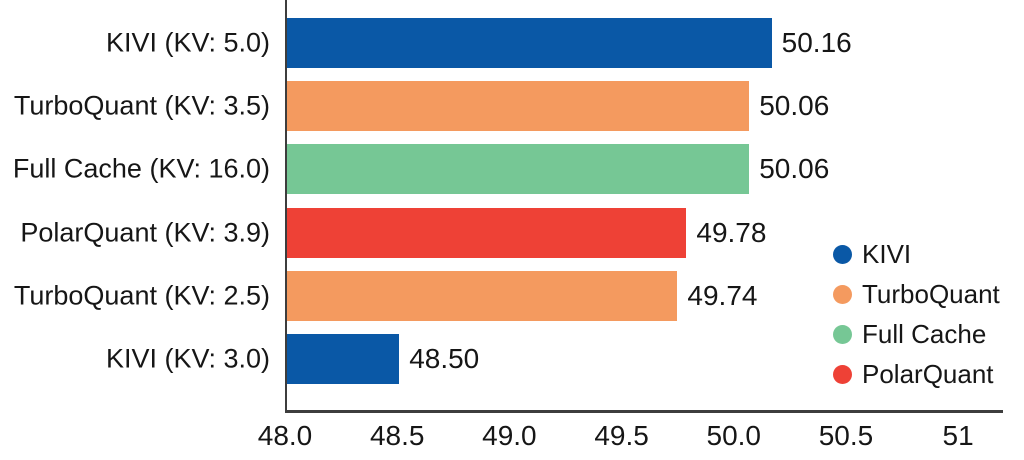  I want to click on legend-item: Full Cache, so click(916, 334).